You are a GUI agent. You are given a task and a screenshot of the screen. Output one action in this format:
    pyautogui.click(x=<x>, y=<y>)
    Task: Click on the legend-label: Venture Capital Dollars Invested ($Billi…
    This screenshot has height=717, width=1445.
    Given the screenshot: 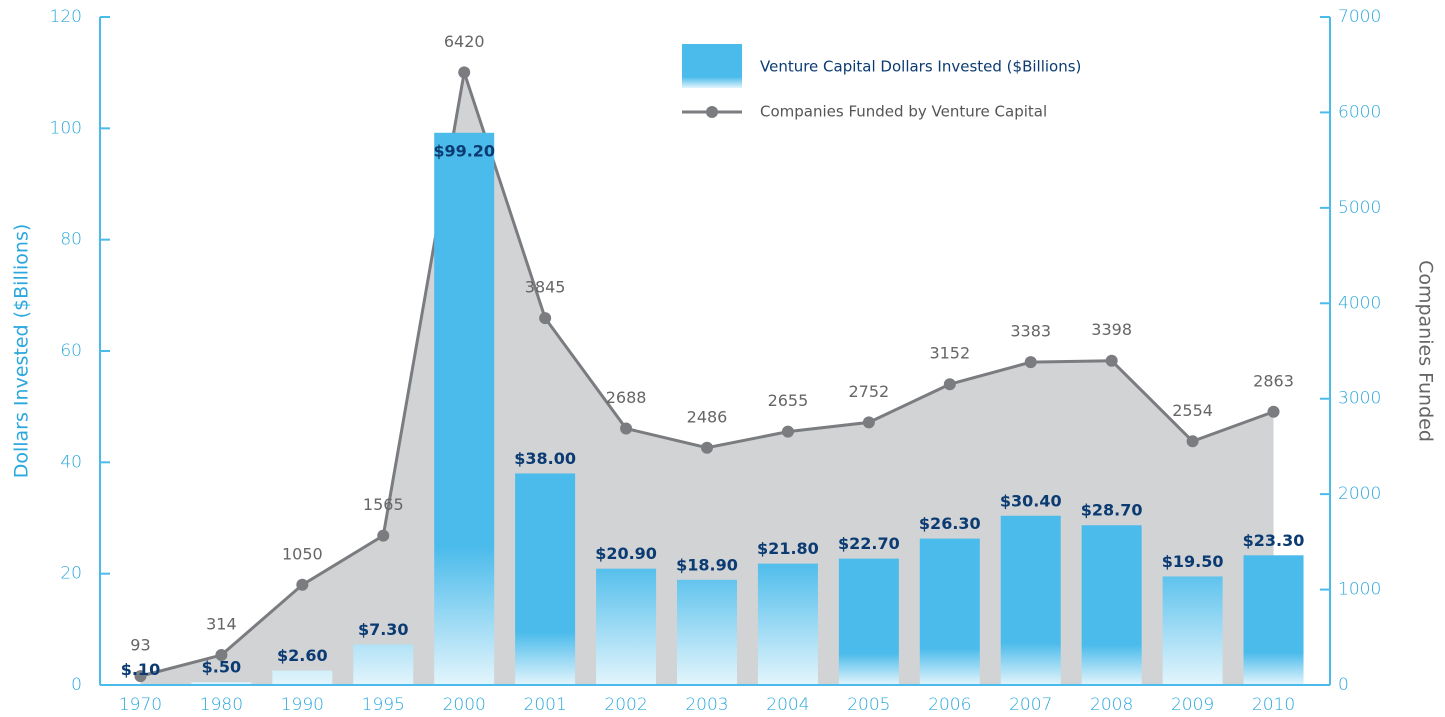 What is the action you would take?
    pyautogui.click(x=920, y=67)
    